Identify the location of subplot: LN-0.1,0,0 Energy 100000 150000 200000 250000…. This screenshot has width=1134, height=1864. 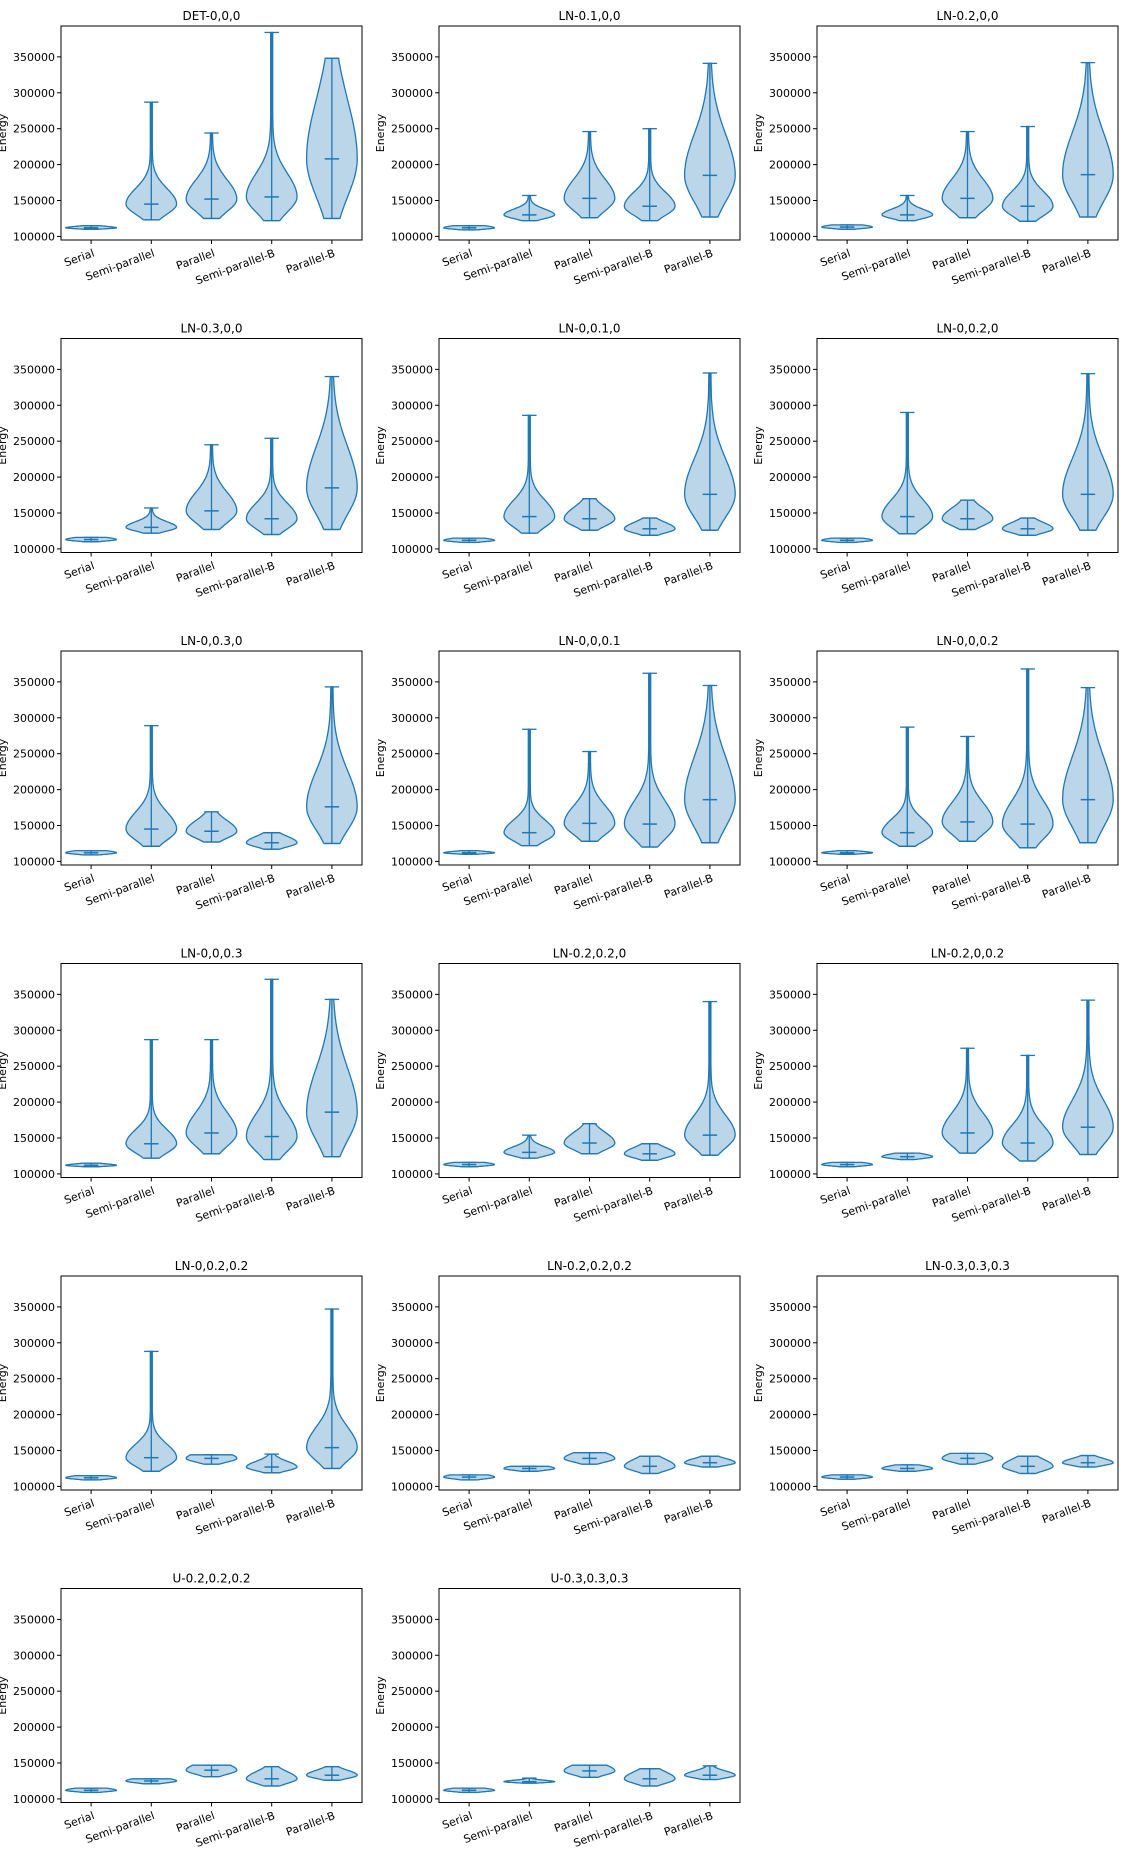
(557, 148).